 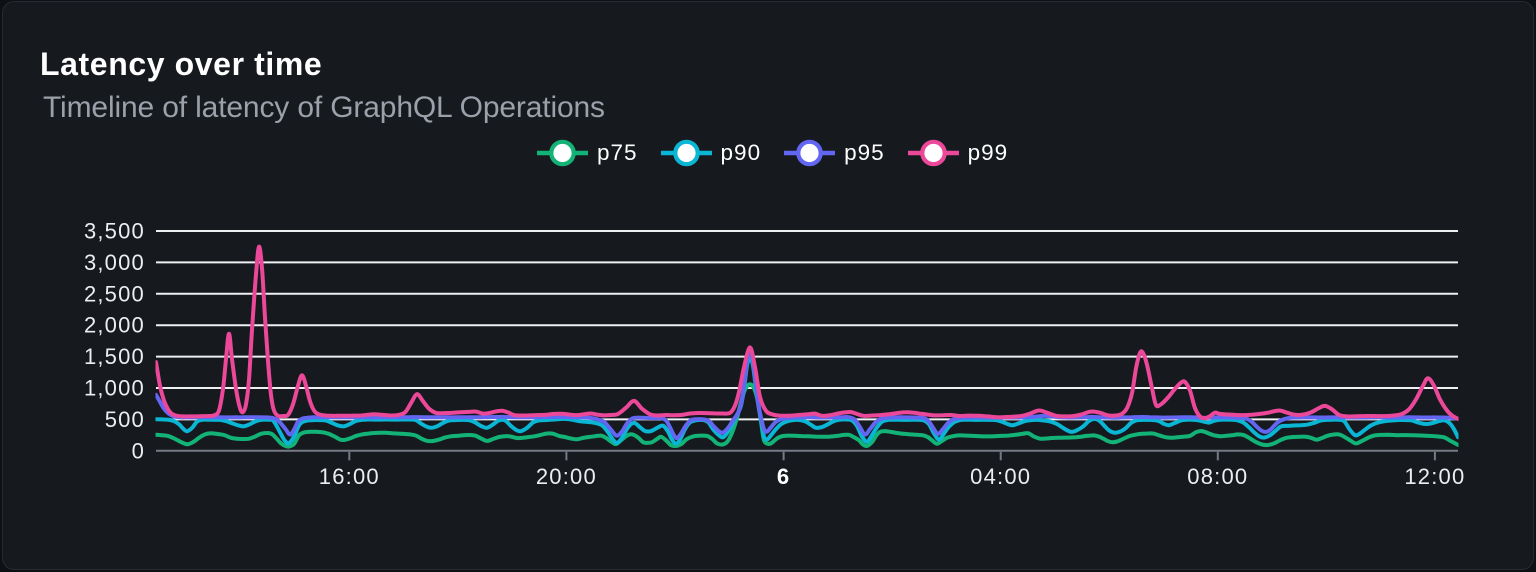 I want to click on svg-text: 2,500, so click(x=114, y=293).